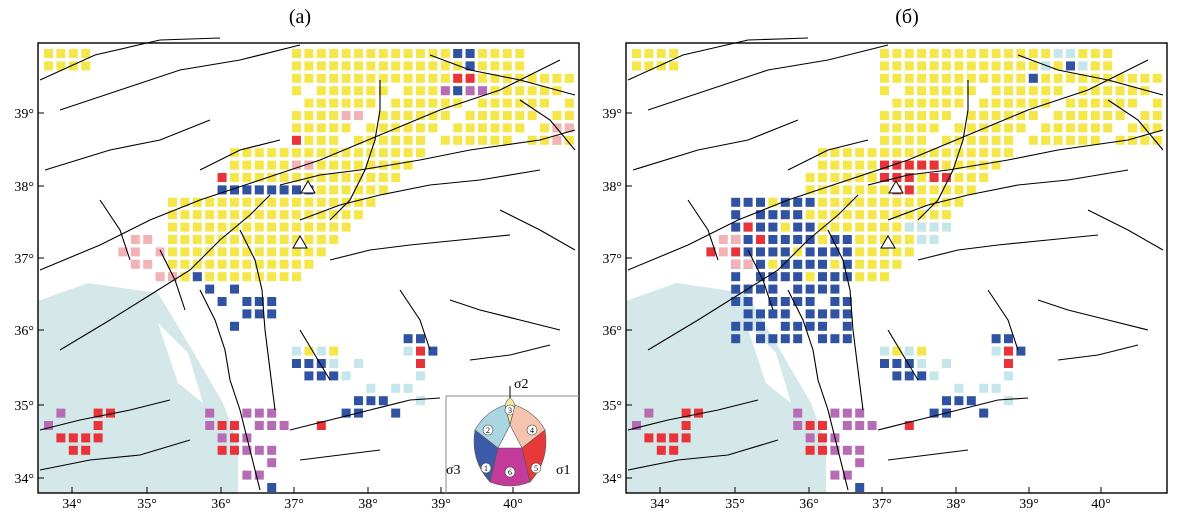 This screenshot has height=518, width=1178. I want to click on volcano-triangle, so click(300, 242).